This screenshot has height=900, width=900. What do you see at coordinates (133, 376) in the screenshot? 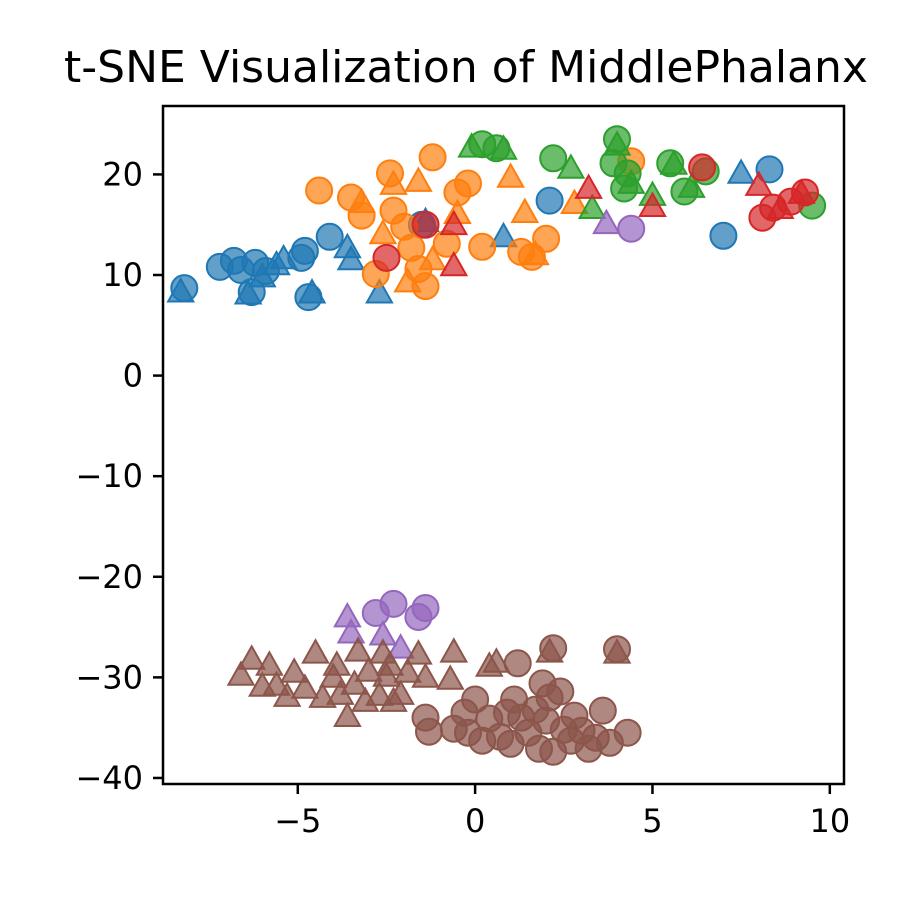
I see `y-tick-label: 0` at bounding box center [133, 376].